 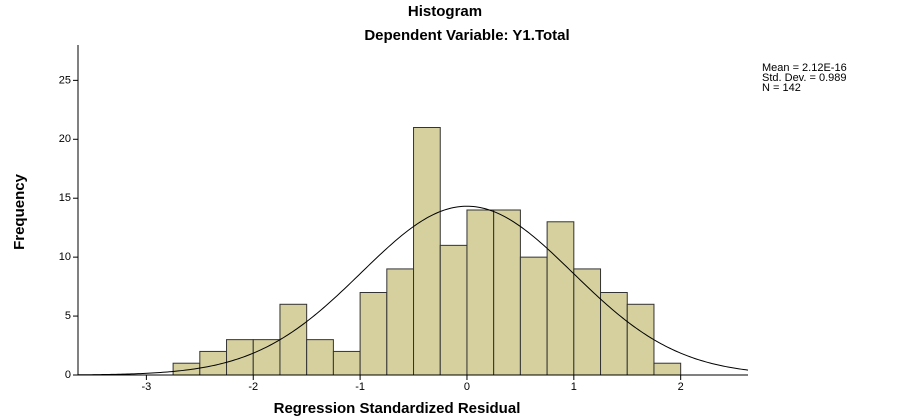 I want to click on x-tick-label: -2, so click(x=253, y=387).